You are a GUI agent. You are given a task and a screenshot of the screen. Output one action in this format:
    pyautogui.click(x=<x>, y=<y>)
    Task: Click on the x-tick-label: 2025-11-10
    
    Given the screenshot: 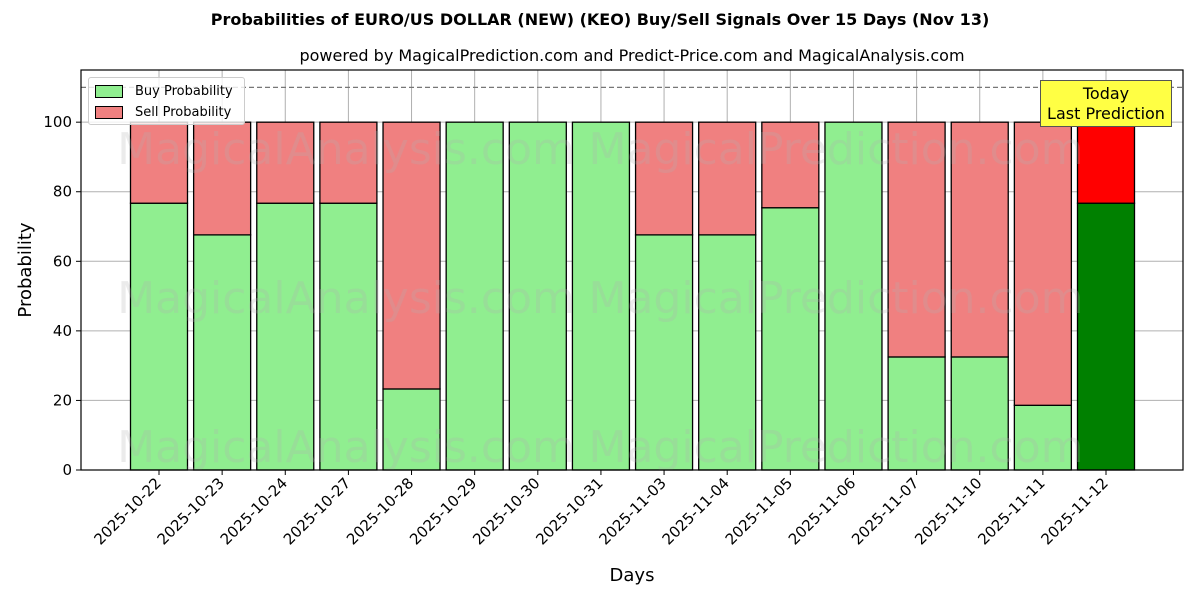 What is the action you would take?
    pyautogui.click(x=948, y=511)
    